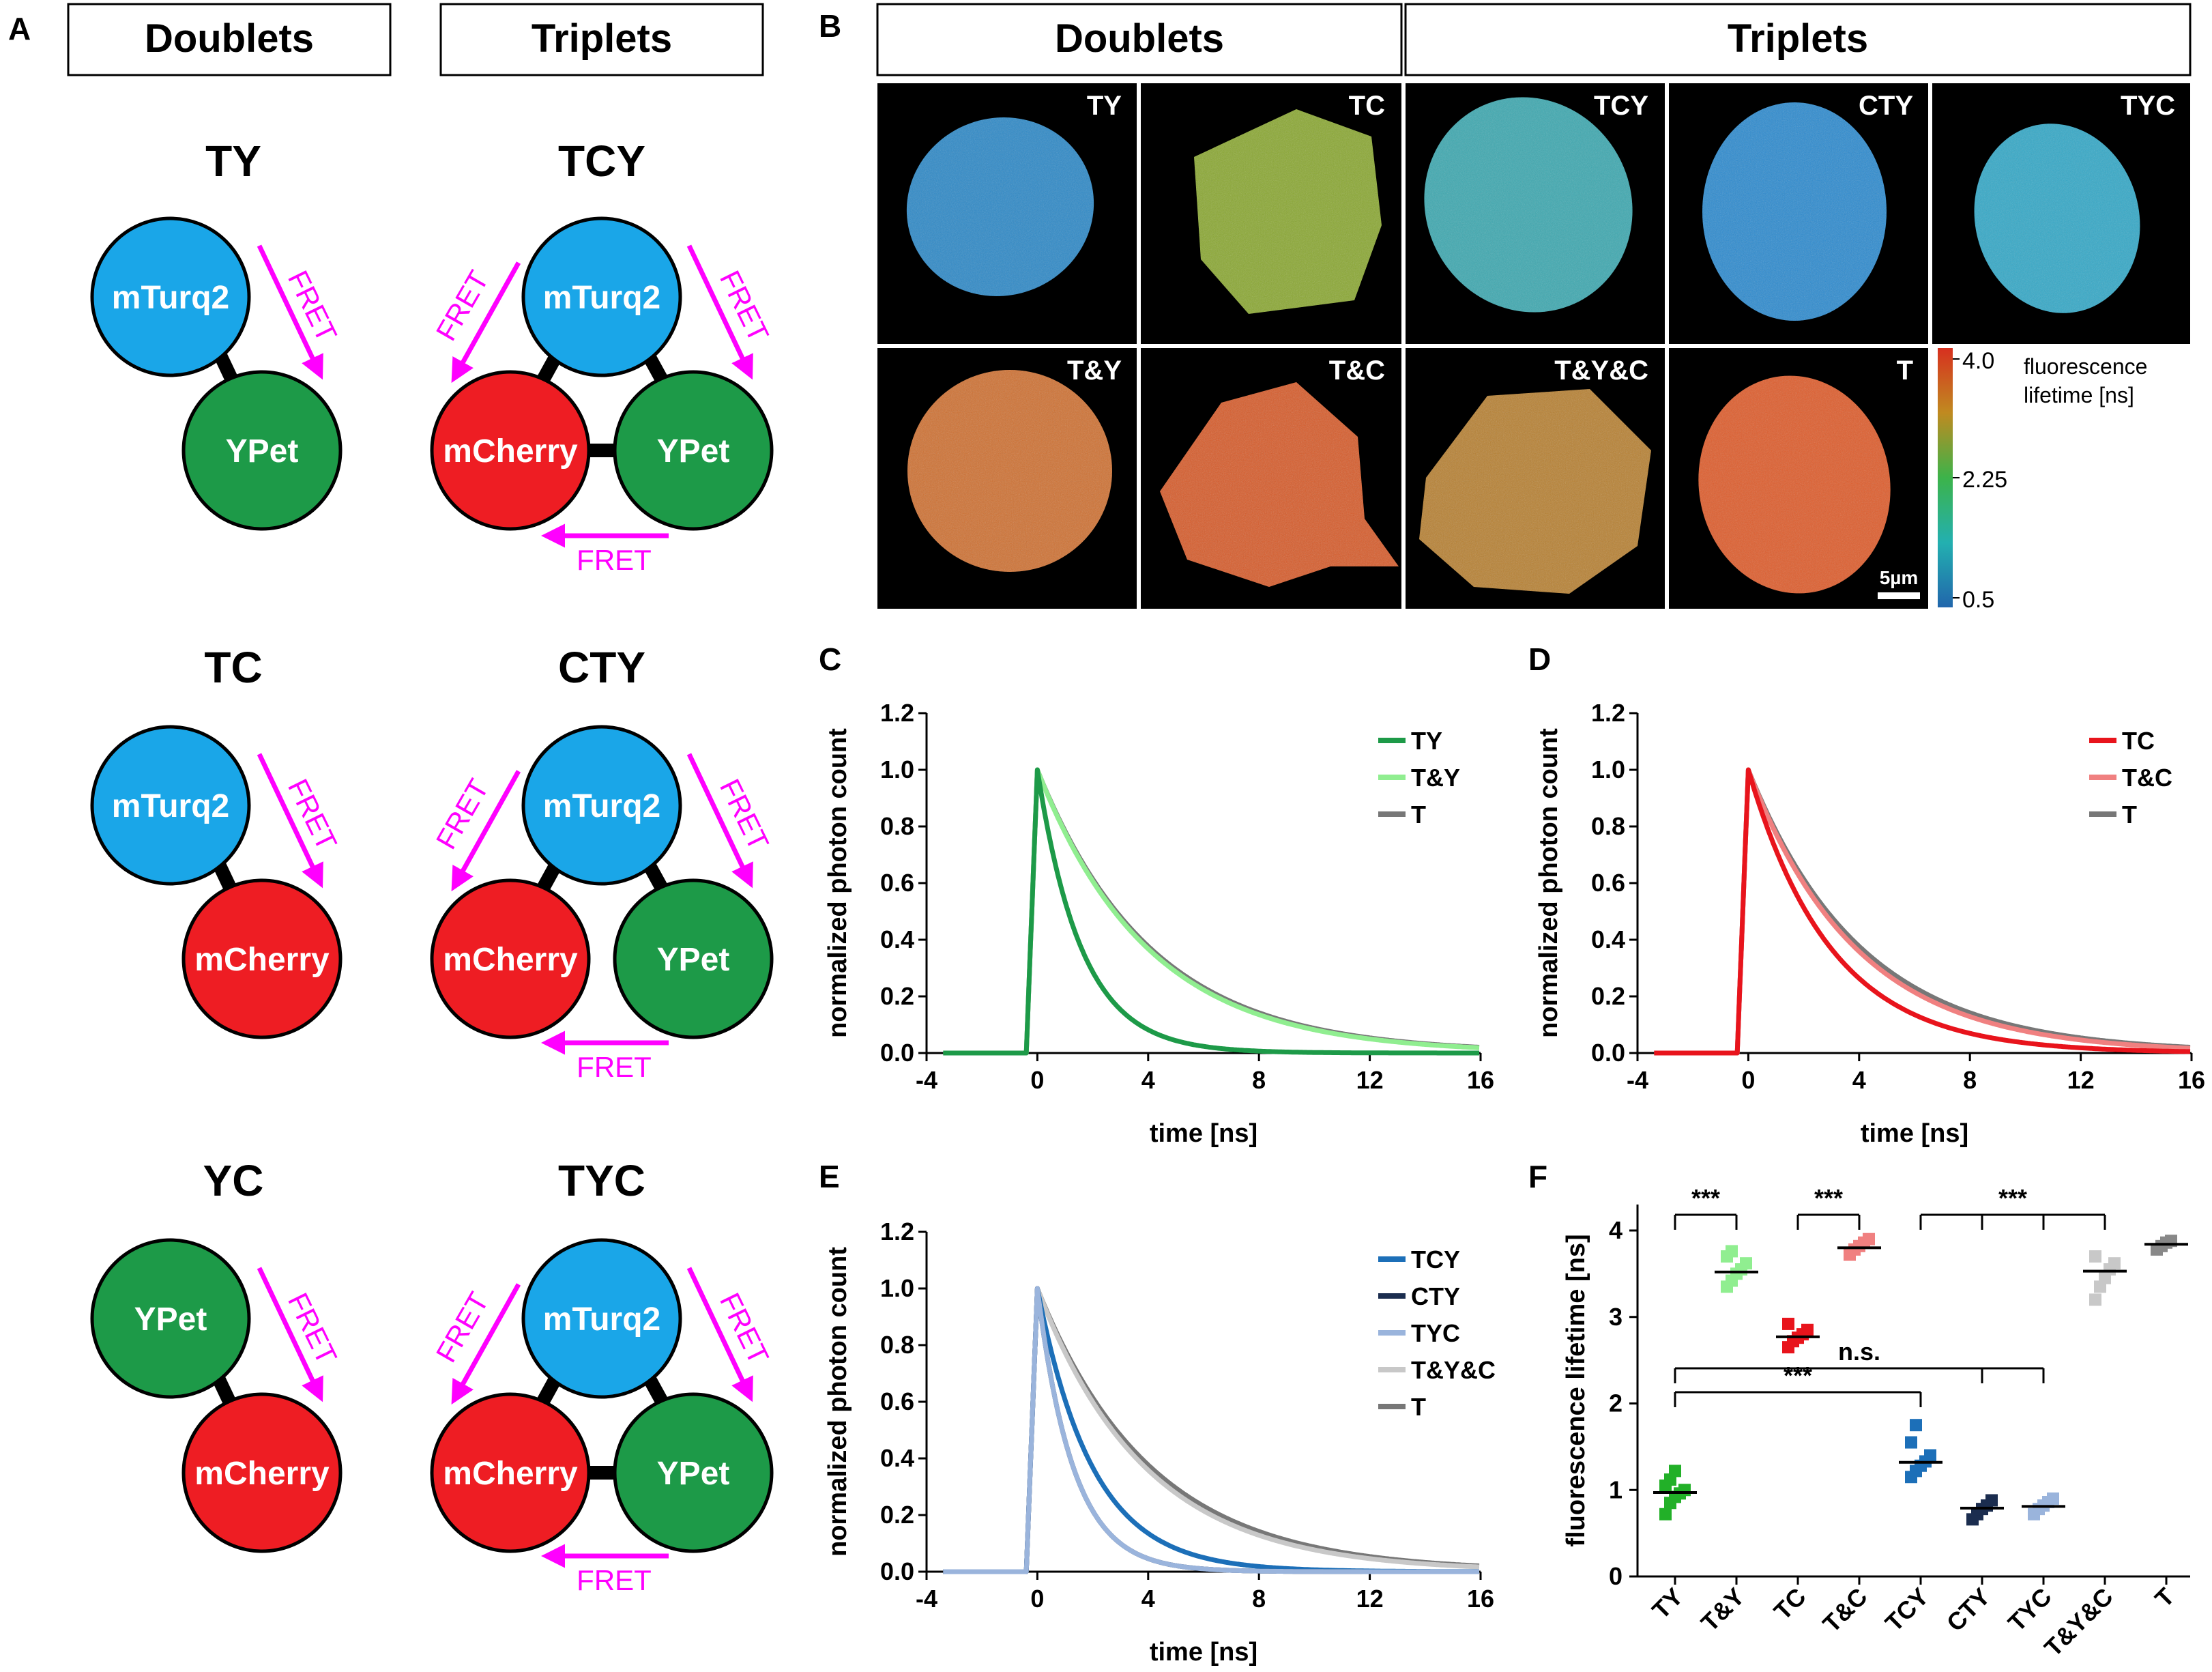  What do you see at coordinates (1621, 106) in the screenshot?
I see `image-label: TCY` at bounding box center [1621, 106].